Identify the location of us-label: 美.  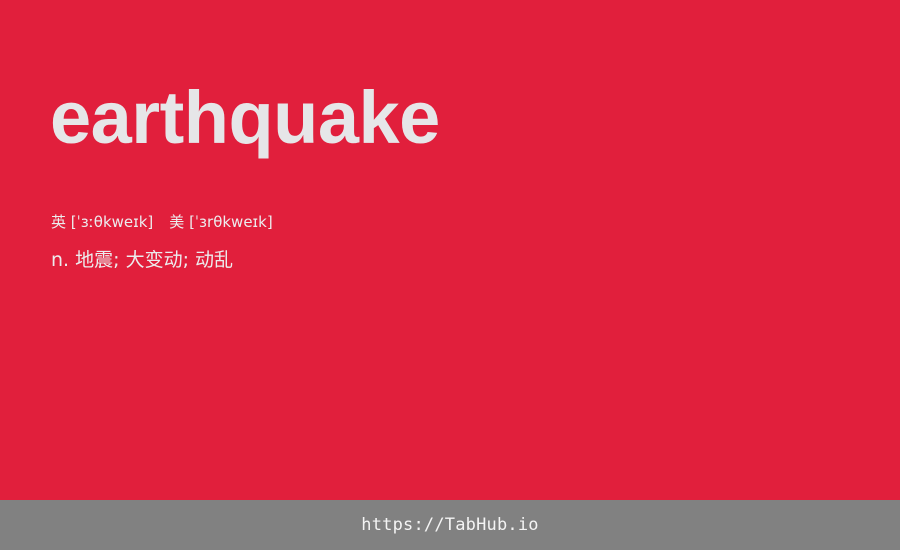
(177, 222).